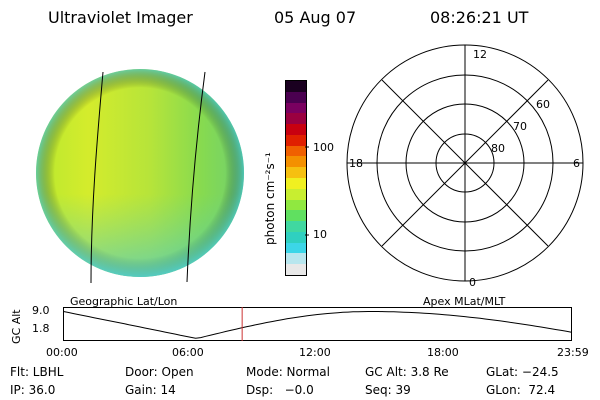 This screenshot has height=400, width=600. What do you see at coordinates (522, 372) in the screenshot?
I see `status-glat: GLat: −24.5` at bounding box center [522, 372].